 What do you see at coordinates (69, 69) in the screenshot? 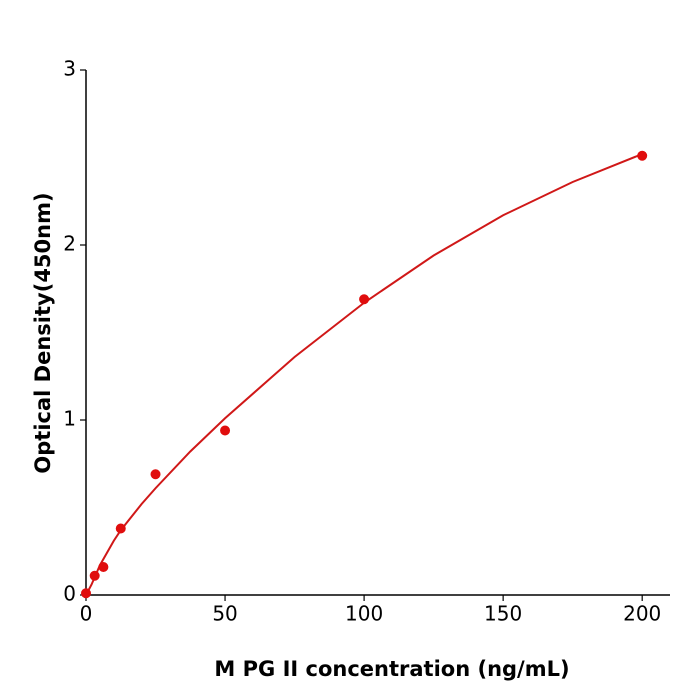
I see `y-tick-label: 3` at bounding box center [69, 69].